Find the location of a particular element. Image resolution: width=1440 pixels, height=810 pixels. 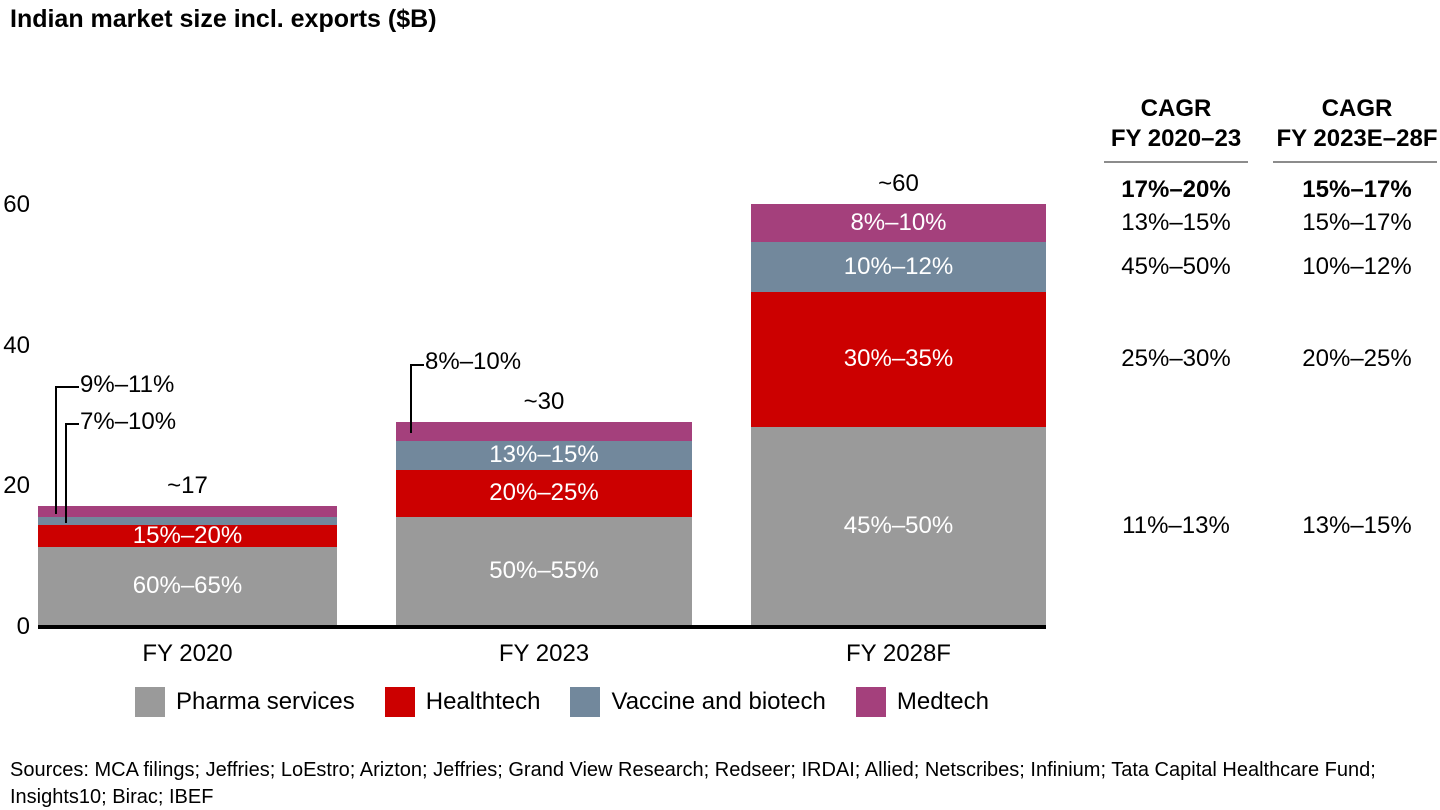

cagr-value-medtech: 13%–15% is located at coordinates (1176, 223).